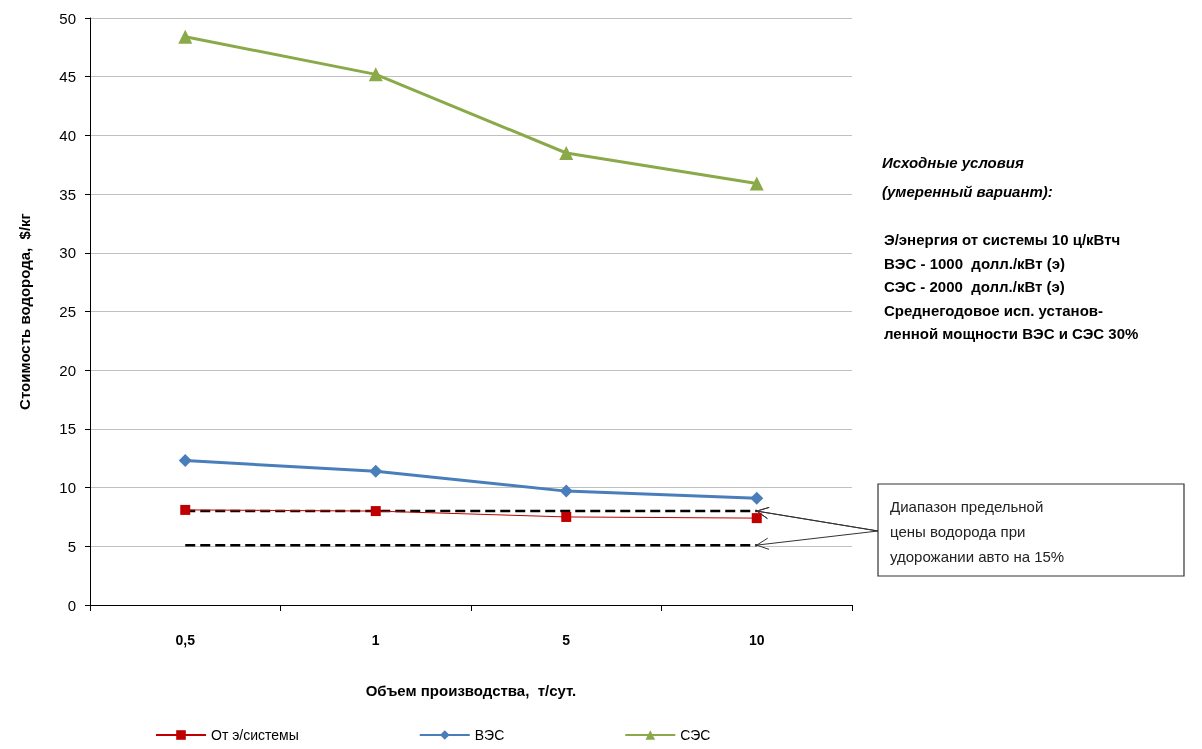 The height and width of the screenshot is (749, 1202). What do you see at coordinates (977, 531) in the screenshot?
I see `annotation: Диапазон предельной цены водорода при удорожании авто на 15%` at bounding box center [977, 531].